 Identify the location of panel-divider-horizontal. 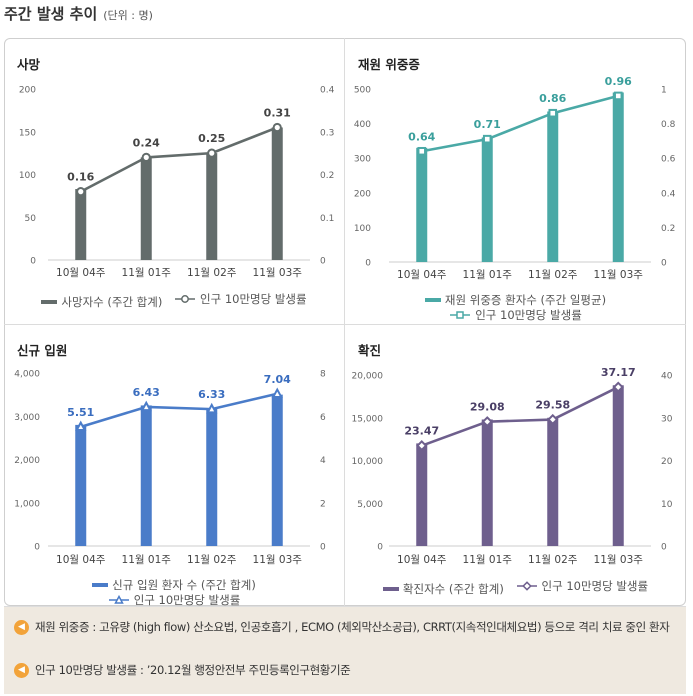
(345, 324).